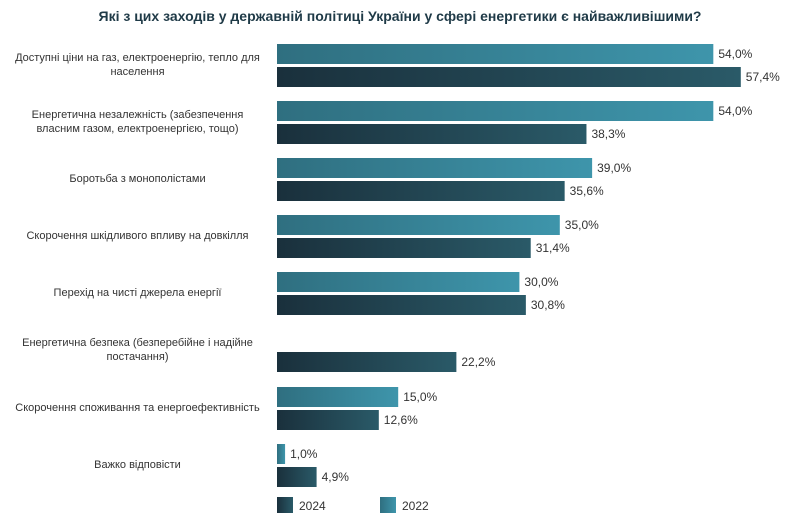 Image resolution: width=800 pixels, height=519 pixels. What do you see at coordinates (587, 191) in the screenshot?
I see `data-label: 35,6%` at bounding box center [587, 191].